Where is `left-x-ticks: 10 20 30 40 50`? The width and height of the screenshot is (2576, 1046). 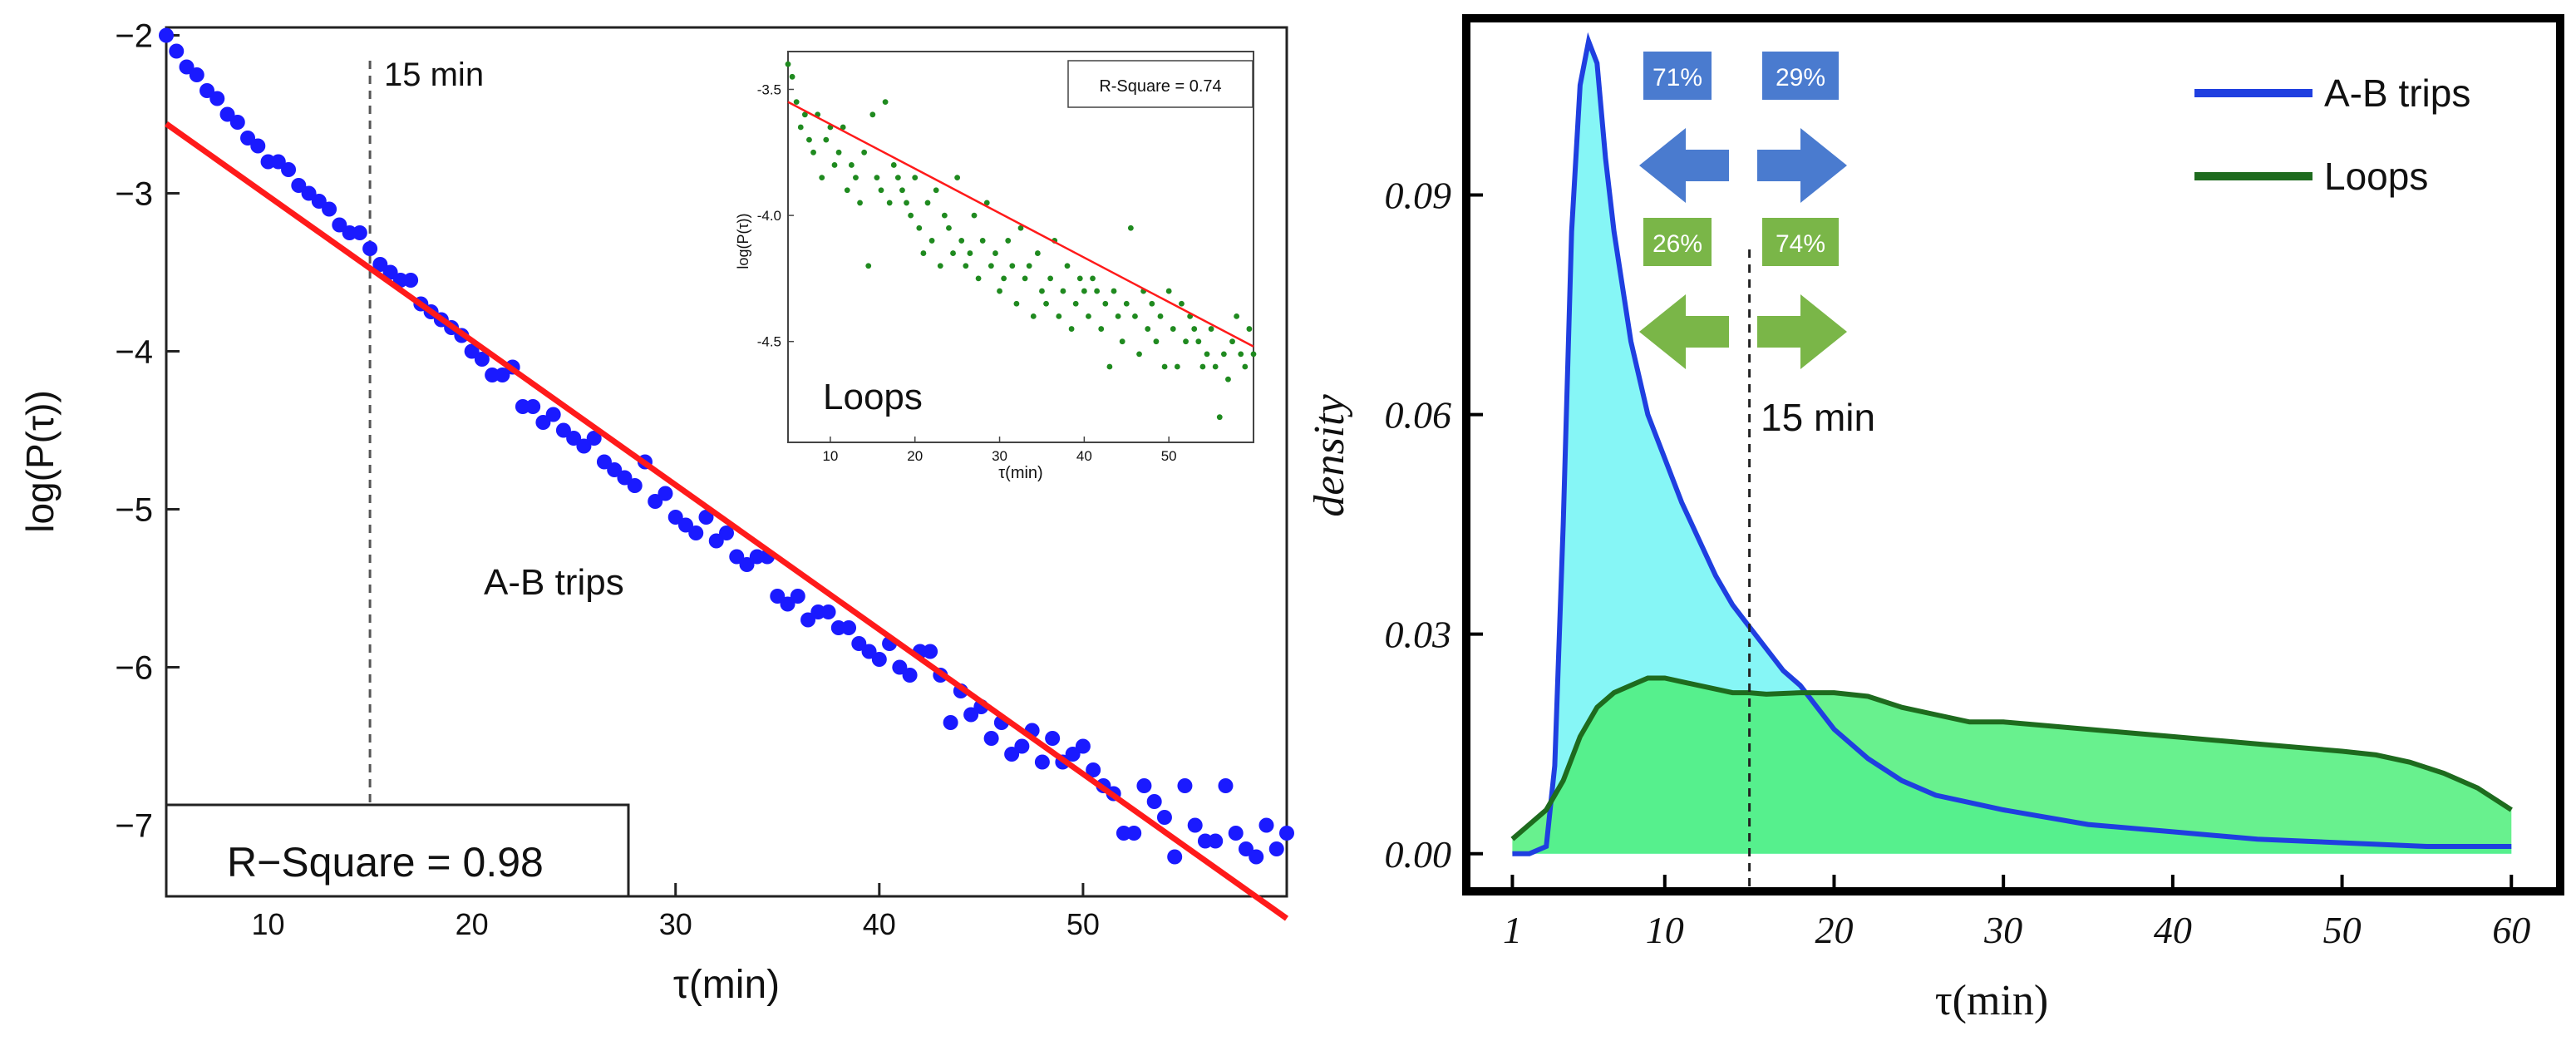
left-x-ticks: 10 20 30 40 50 is located at coordinates (676, 912).